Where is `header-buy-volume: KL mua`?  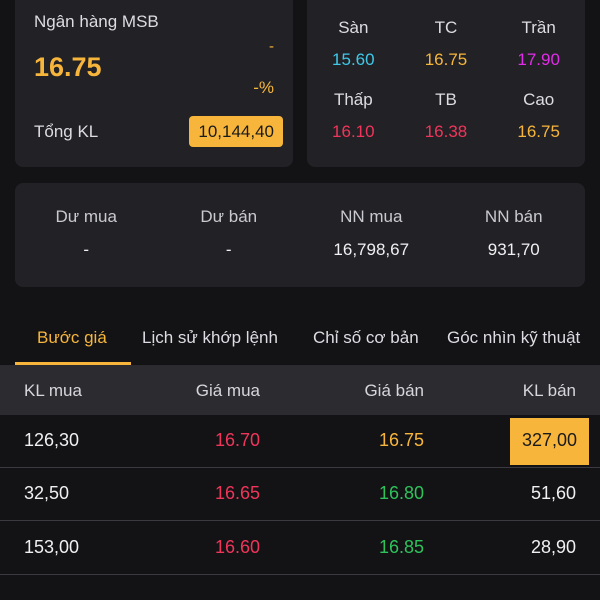
header-buy-volume: KL mua is located at coordinates (53, 390).